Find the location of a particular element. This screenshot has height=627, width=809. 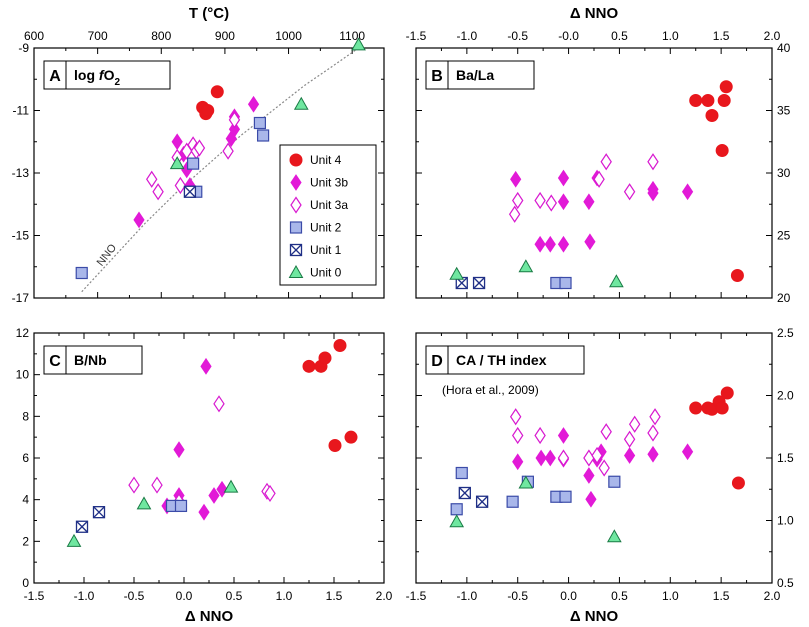

title-subscript: 2 is located at coordinates (117, 82).